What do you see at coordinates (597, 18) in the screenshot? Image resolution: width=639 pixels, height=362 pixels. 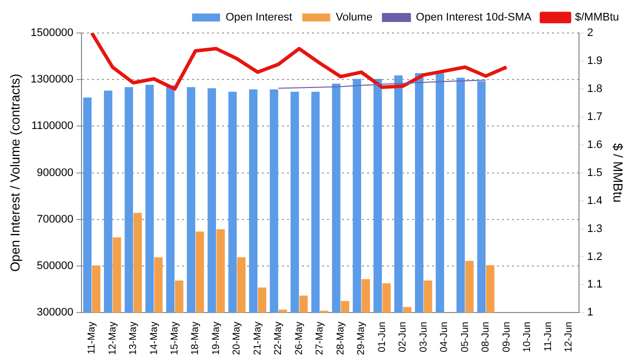 I see `legend-label: $/MMBtu` at bounding box center [597, 18].